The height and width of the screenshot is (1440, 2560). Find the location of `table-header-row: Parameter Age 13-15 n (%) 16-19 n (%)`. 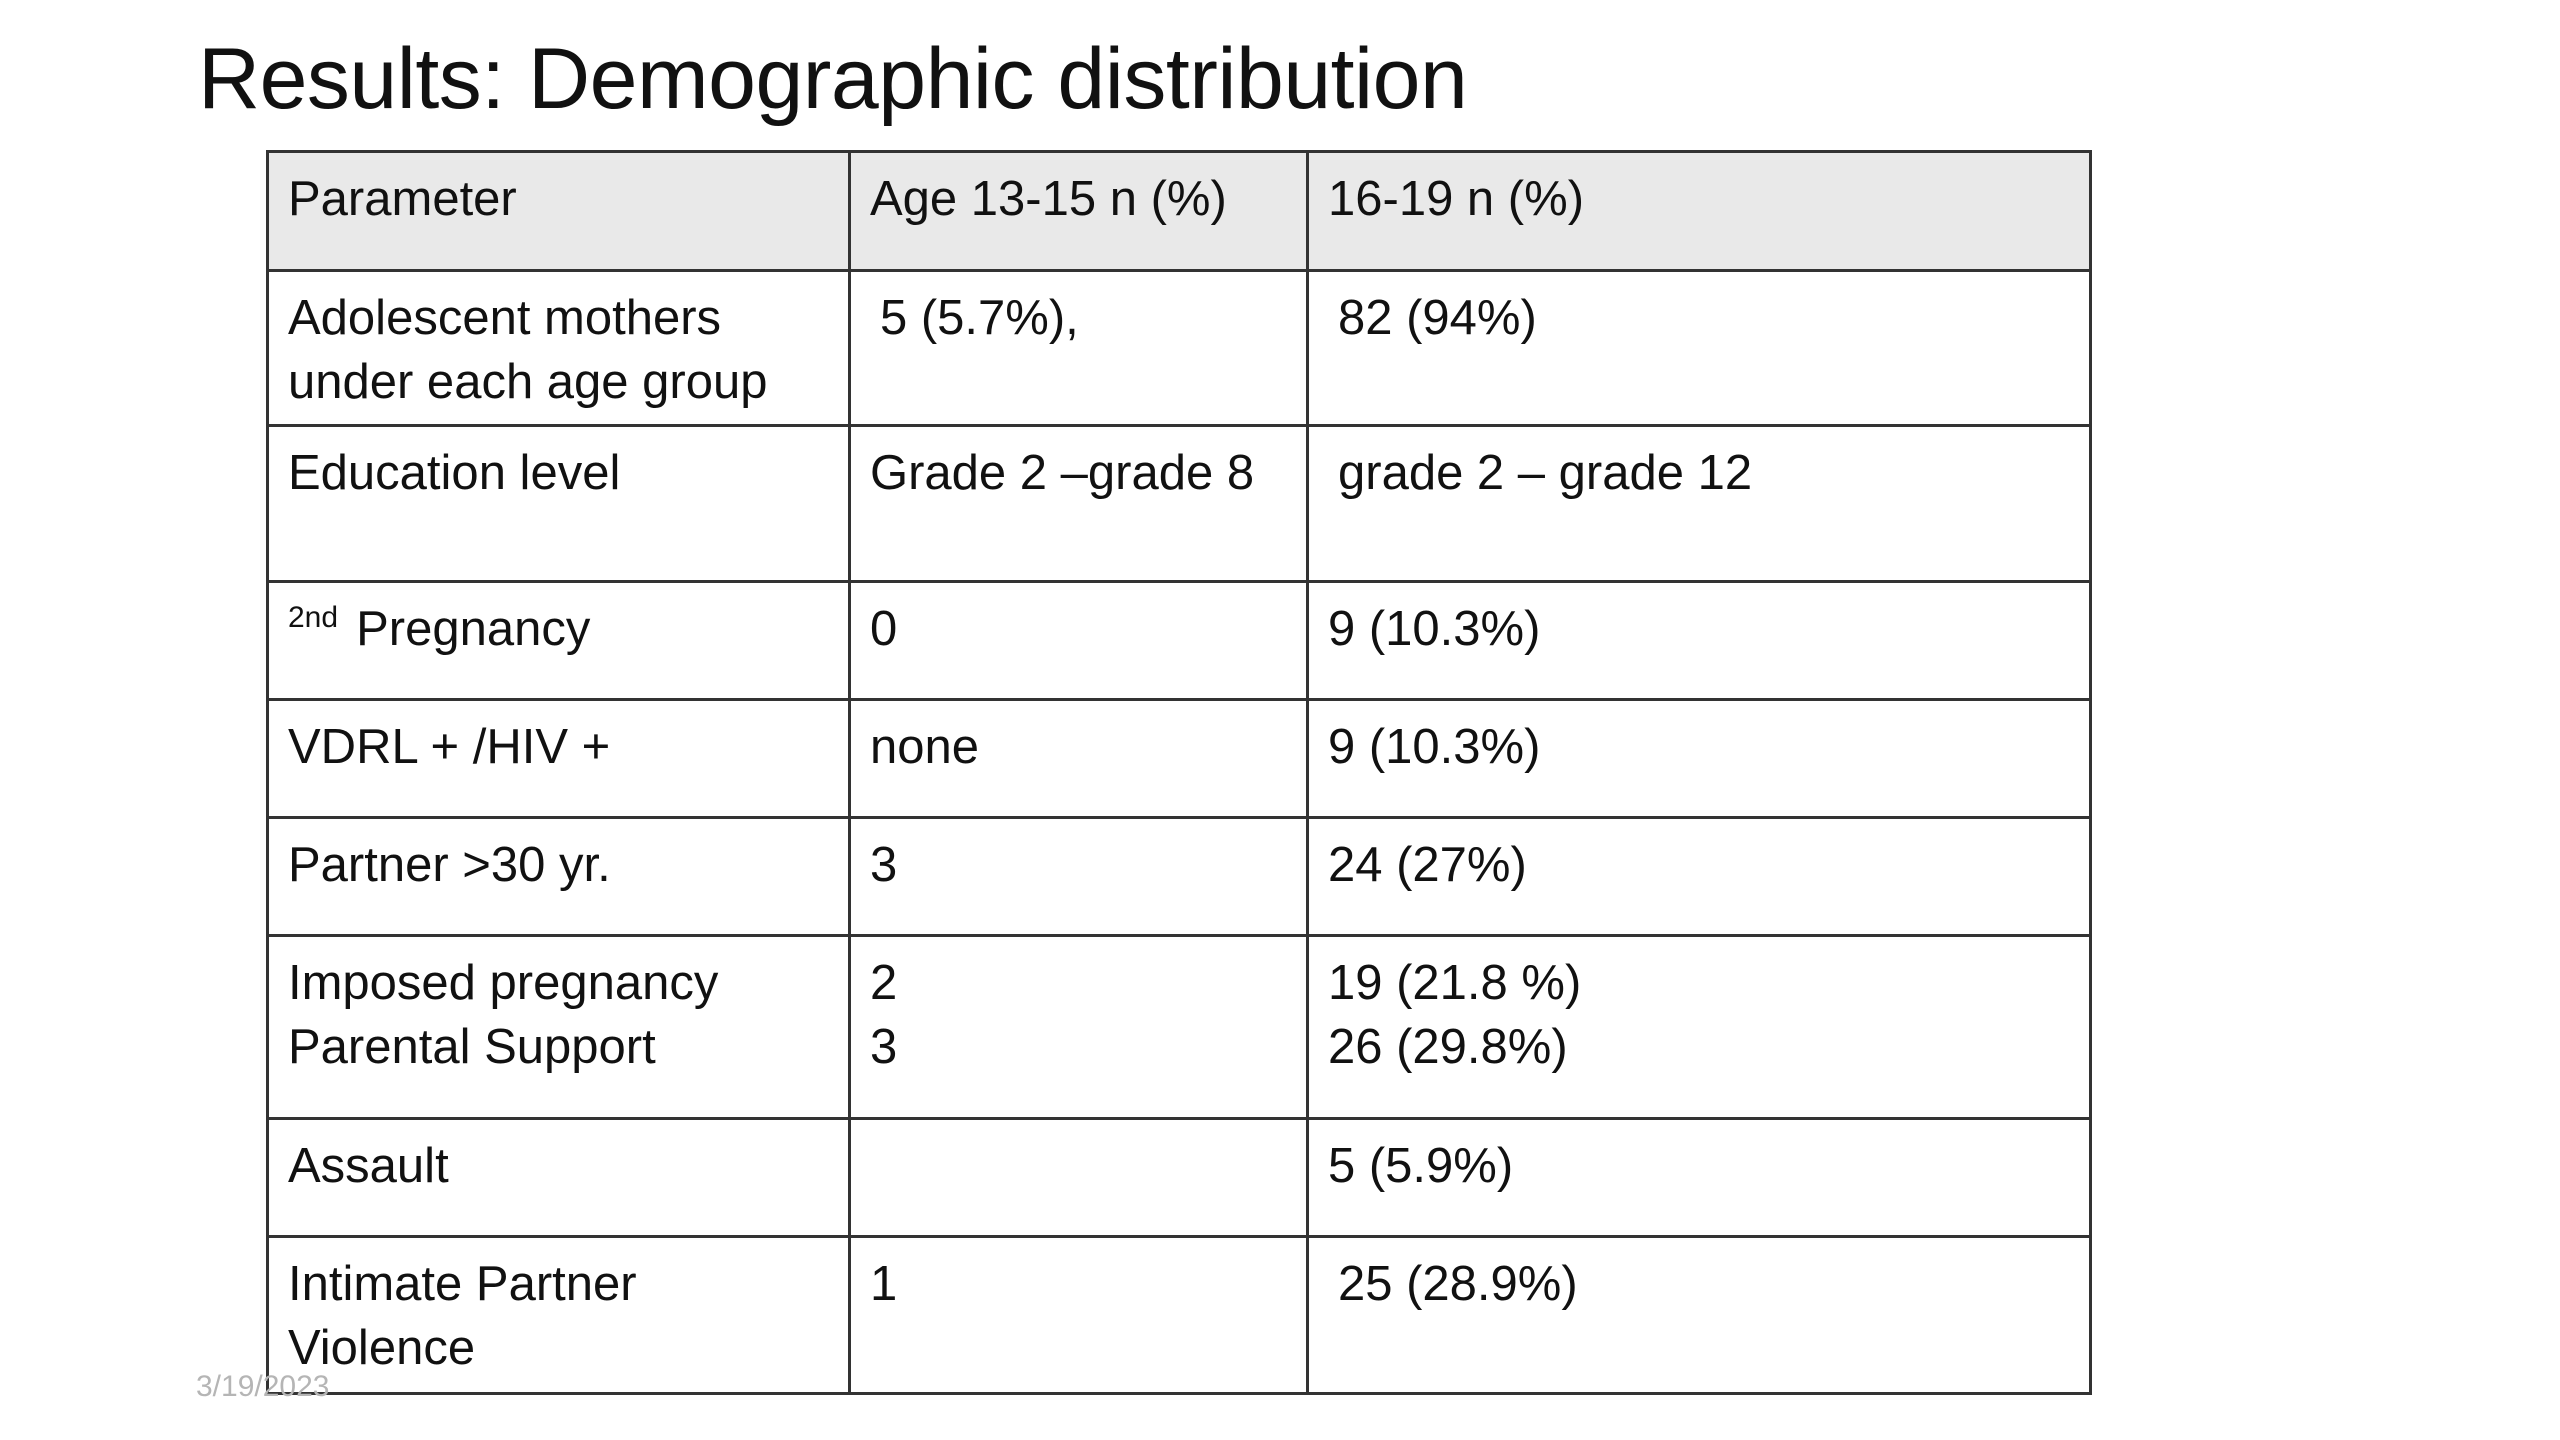

table-header-row: Parameter Age 13-15 n (%) 16-19 n (%) is located at coordinates (1179, 211).